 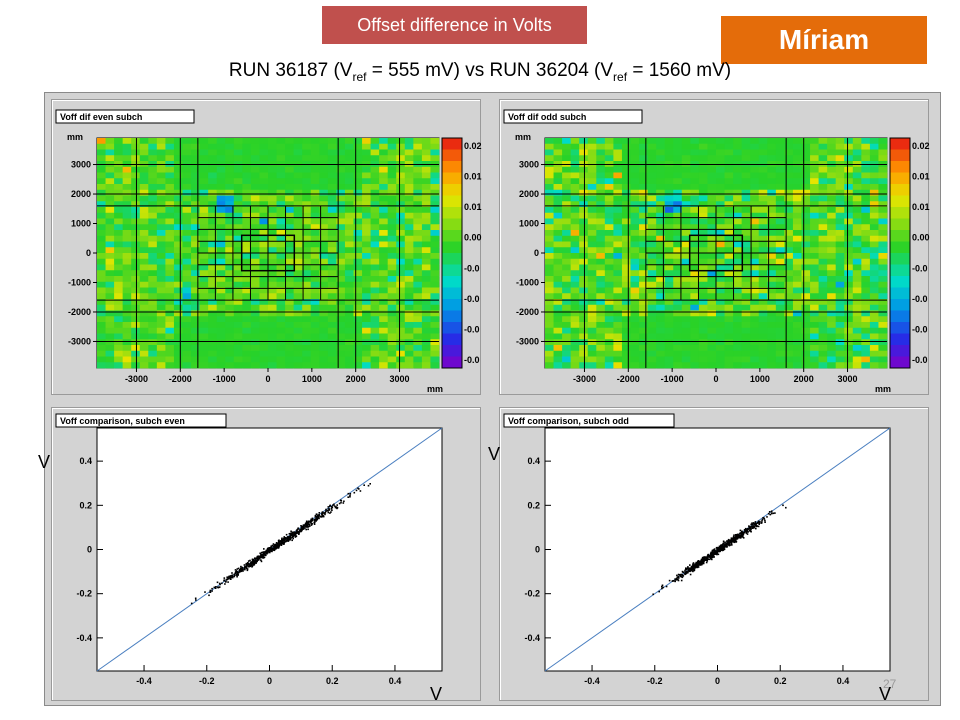 I want to click on colorbar-tick-label: -0.0, so click(x=920, y=360).